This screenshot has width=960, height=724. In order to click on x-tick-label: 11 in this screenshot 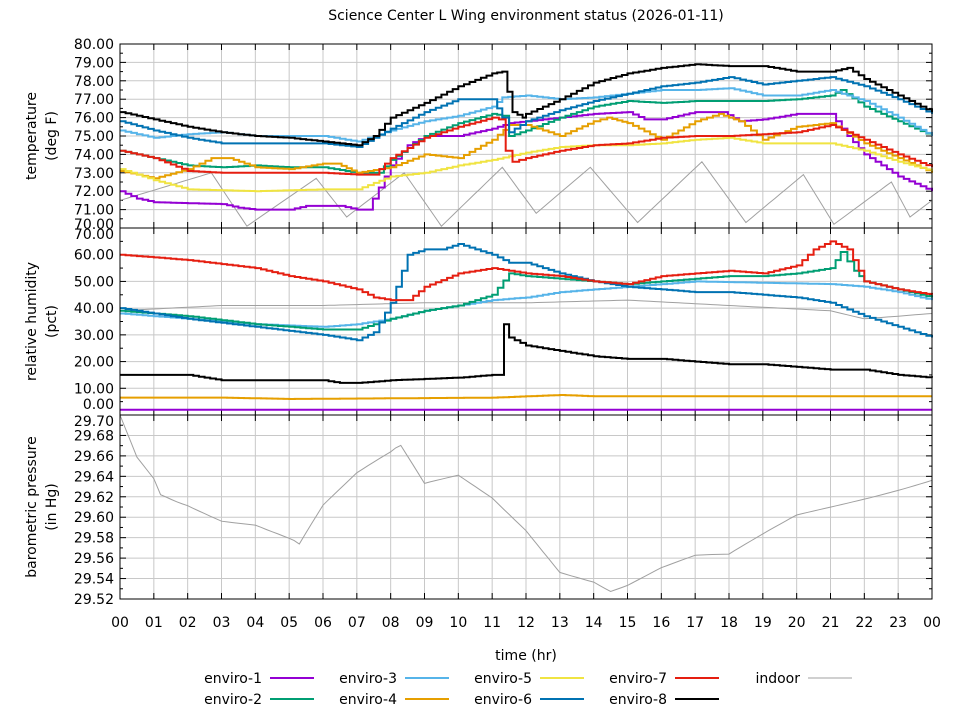, I will do `click(492, 623)`.